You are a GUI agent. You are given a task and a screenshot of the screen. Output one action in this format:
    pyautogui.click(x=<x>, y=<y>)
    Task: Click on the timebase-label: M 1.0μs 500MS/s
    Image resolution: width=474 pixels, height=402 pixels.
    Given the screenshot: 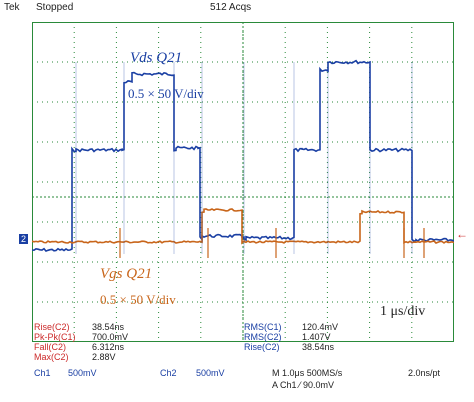 What is the action you would take?
    pyautogui.click(x=307, y=373)
    